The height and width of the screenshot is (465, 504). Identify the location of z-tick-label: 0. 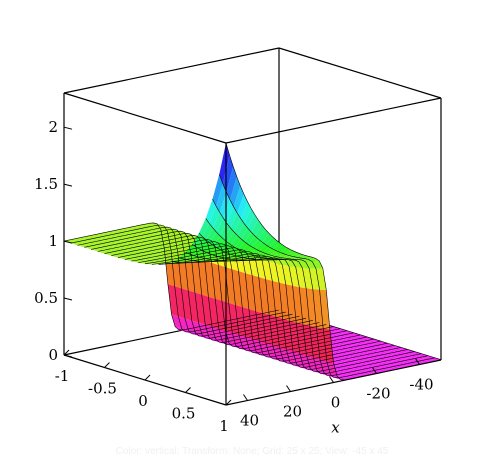
(53, 355).